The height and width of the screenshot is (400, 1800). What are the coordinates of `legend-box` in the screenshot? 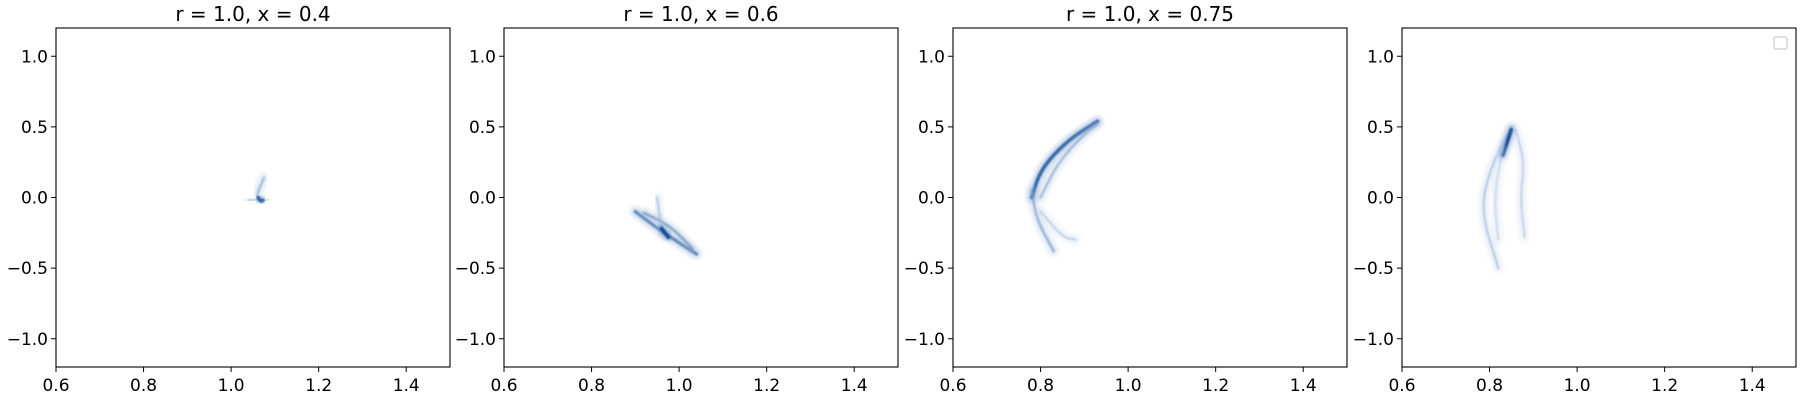 It's located at (1780, 43).